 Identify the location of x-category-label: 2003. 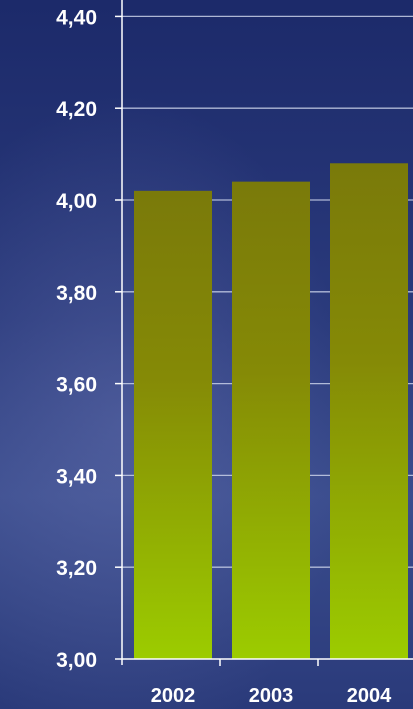
(271, 696).